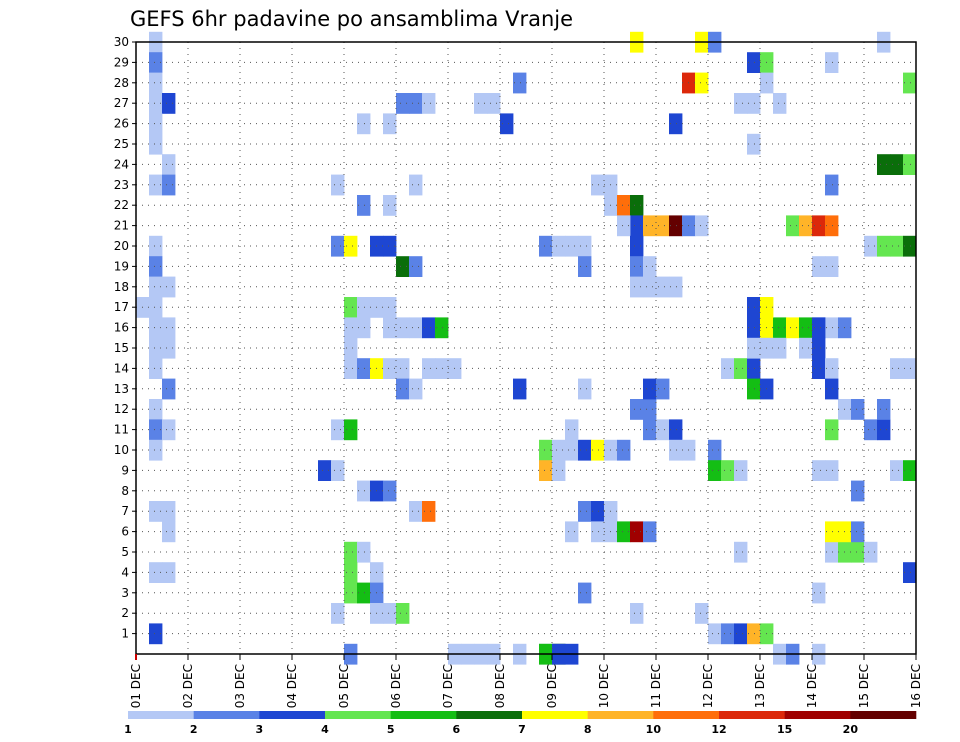 This screenshot has width=960, height=742. Describe the element at coordinates (718, 729) in the screenshot. I see `legend-label: 12` at that location.